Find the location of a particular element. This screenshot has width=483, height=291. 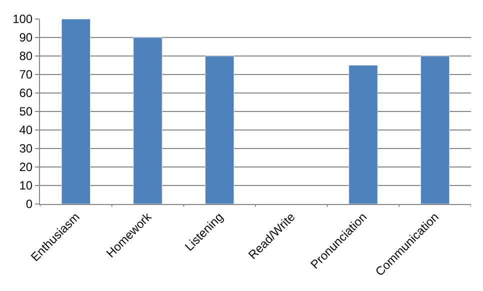

y-tick-label: 80 is located at coordinates (26, 56).